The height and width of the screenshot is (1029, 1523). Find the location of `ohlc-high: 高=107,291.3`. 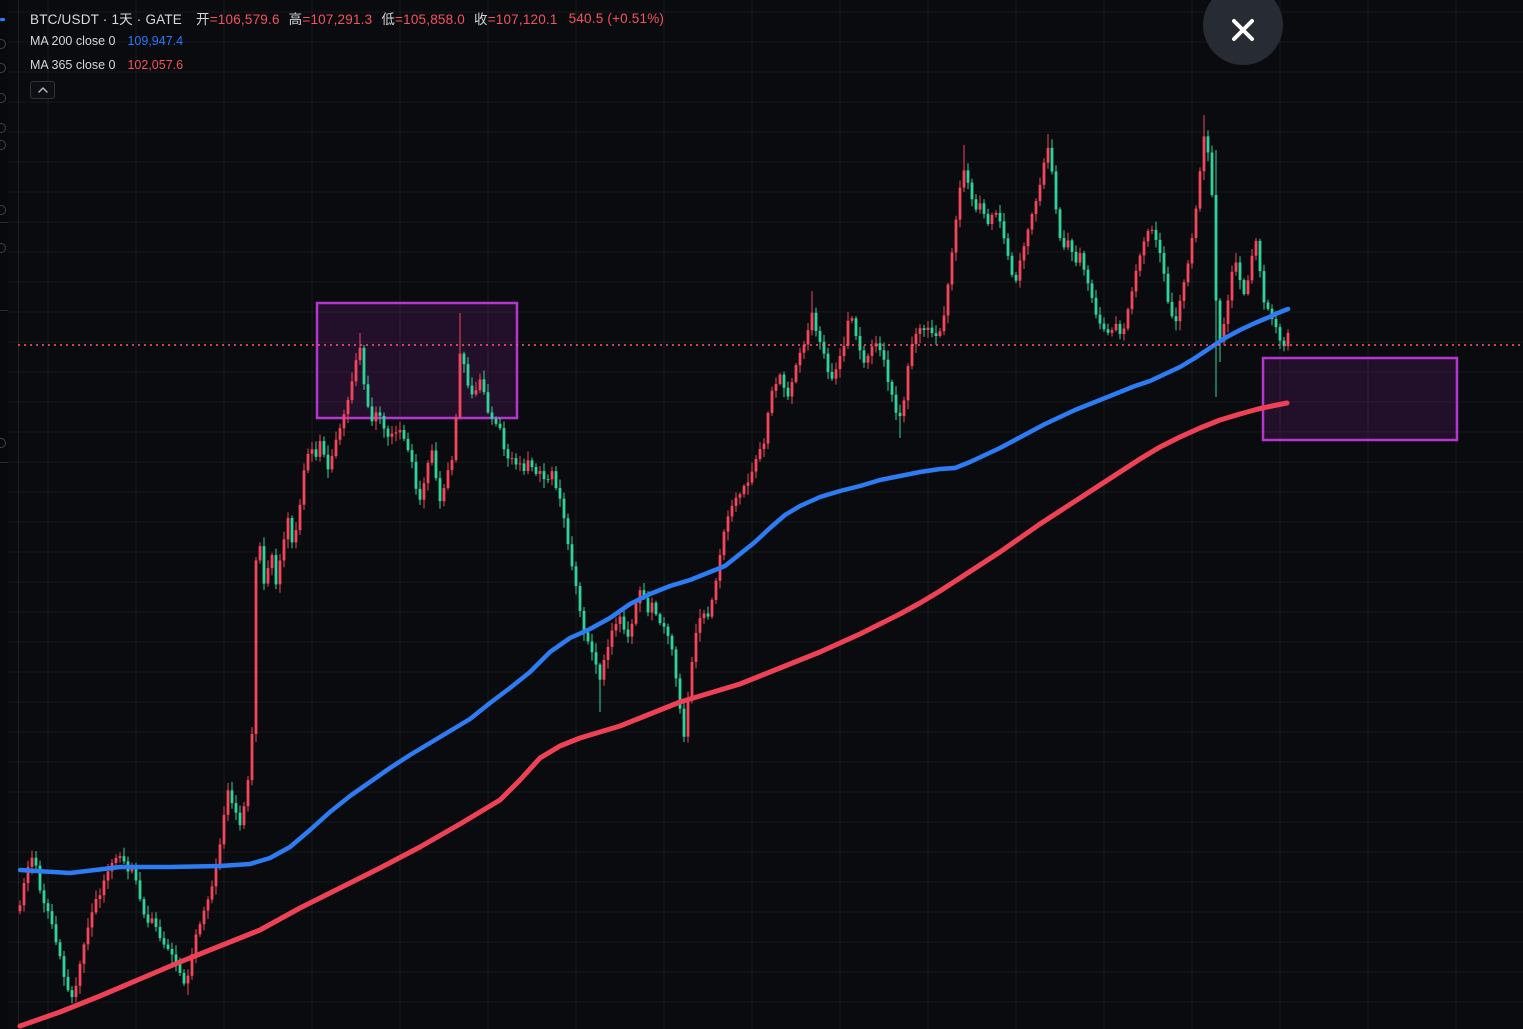

ohlc-high: 高=107,291.3 is located at coordinates (330, 19).